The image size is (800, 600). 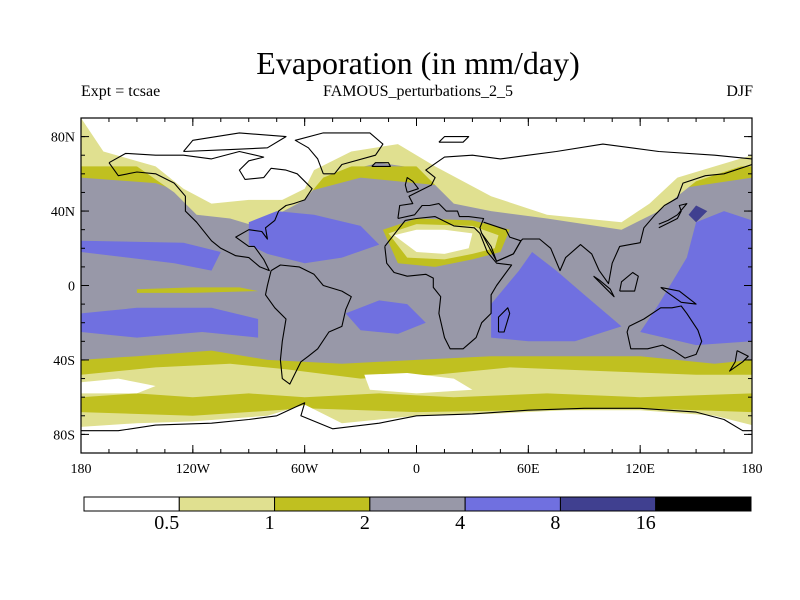 I want to click on lat-tick-label: 40S, so click(x=64, y=361).